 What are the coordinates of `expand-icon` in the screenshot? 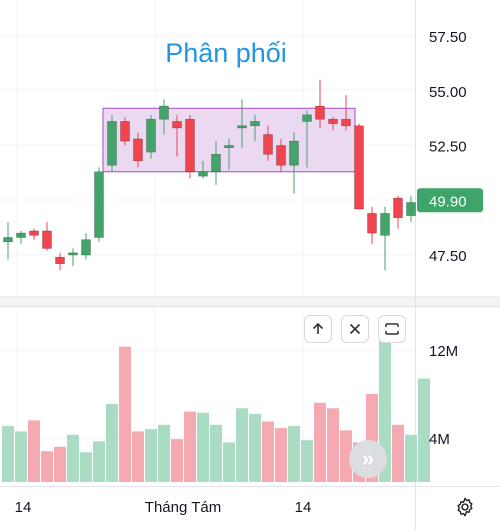 It's located at (392, 329).